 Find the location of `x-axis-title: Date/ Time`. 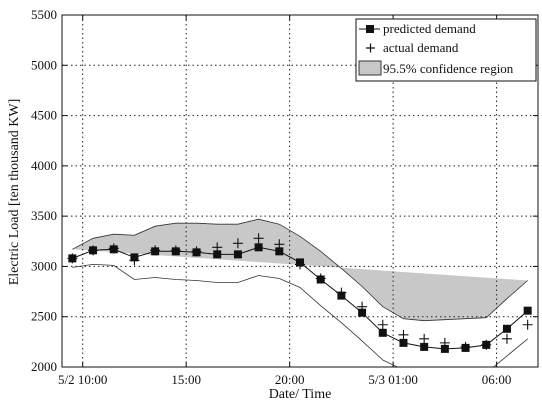

x-axis-title: Date/ Time is located at coordinates (300, 394).